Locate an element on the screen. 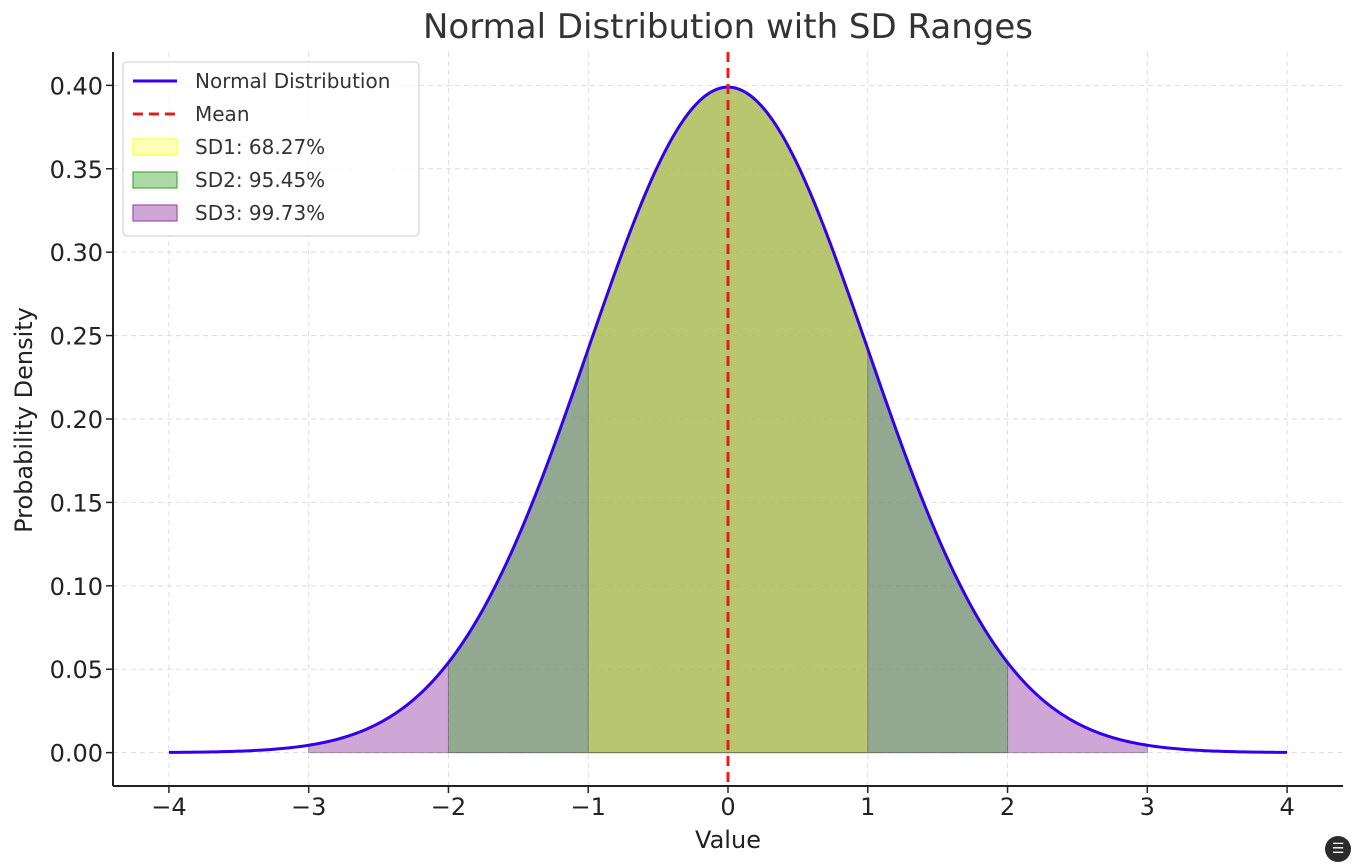  x-axis-label: Value is located at coordinates (728, 840).